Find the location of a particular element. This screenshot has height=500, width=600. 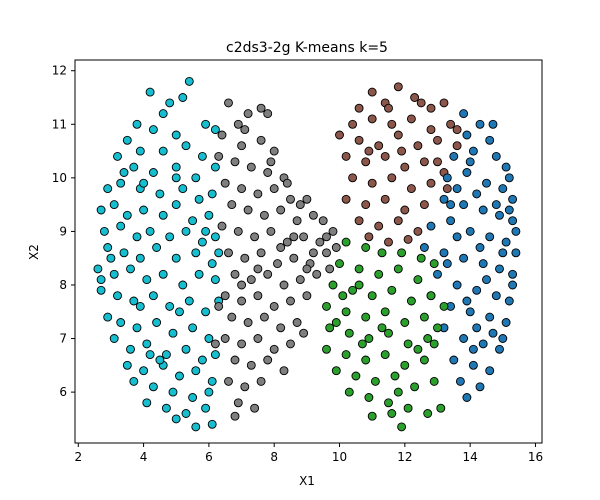

y-tick-label: 11 is located at coordinates (59, 124).